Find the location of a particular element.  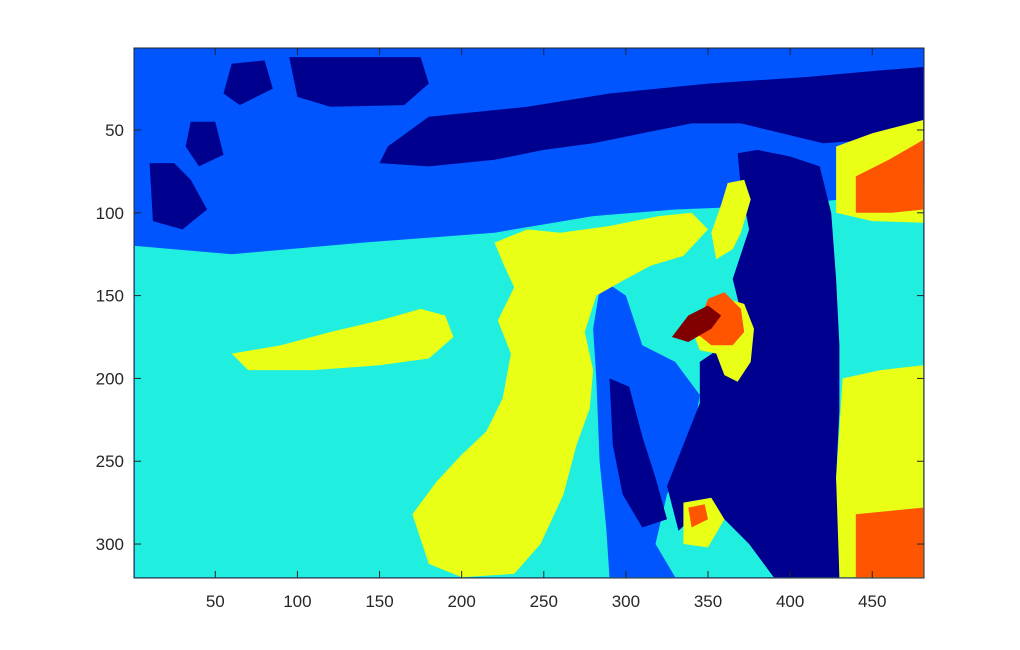

y-tick-label: 300 is located at coordinates (110, 544).